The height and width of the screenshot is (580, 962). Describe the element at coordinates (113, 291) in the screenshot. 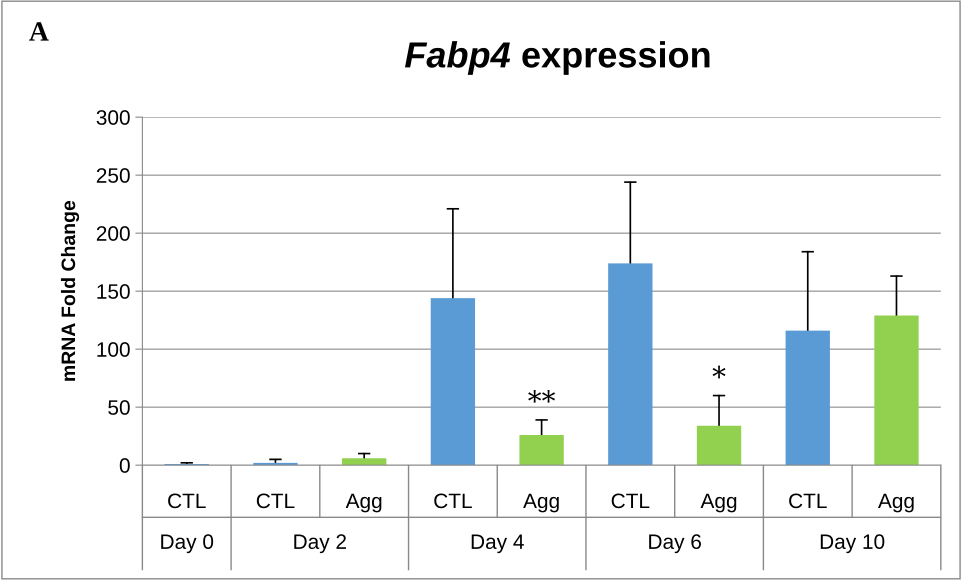

I see `y-tick-label: 150` at that location.